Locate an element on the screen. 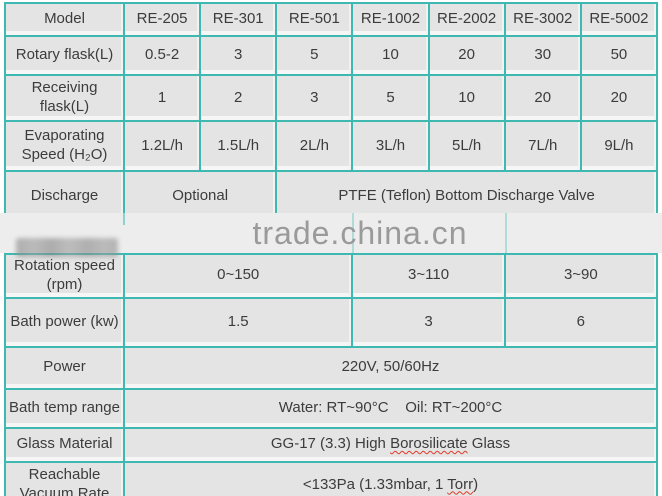  table-row-power: Power 220V, 50/60Hz is located at coordinates (331, 367).